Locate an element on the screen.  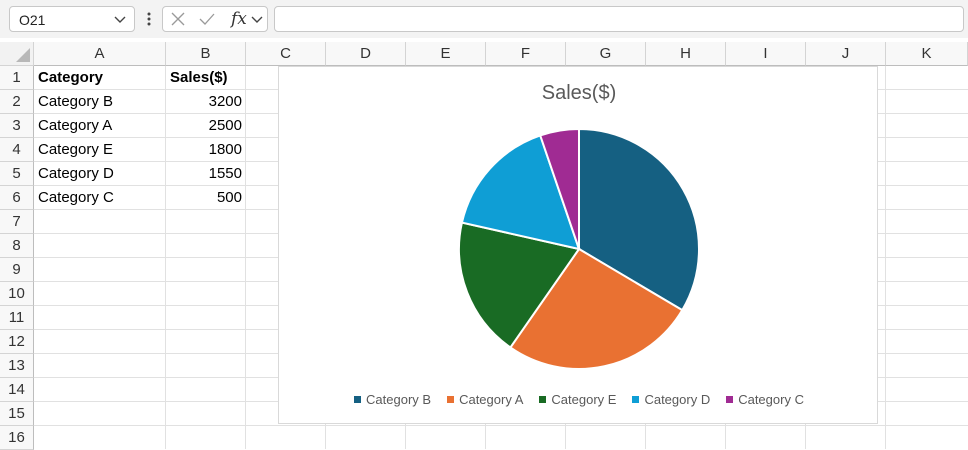
name-box: O21 is located at coordinates (72, 19).